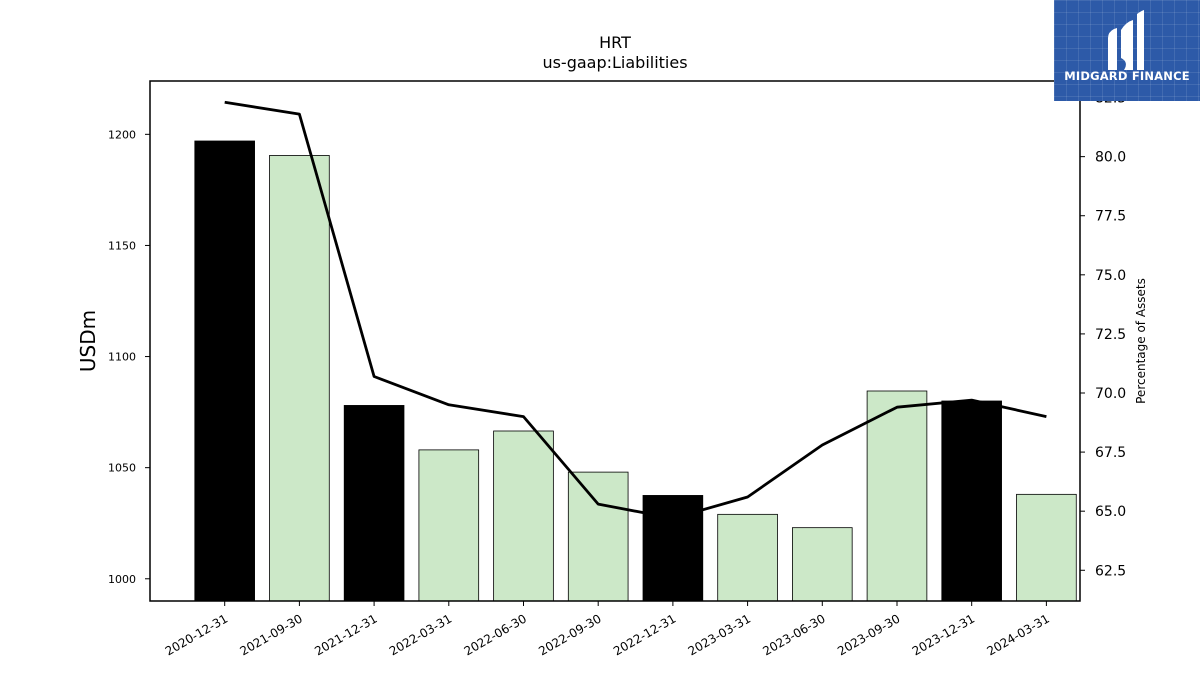  What do you see at coordinates (1110, 276) in the screenshot?
I see `y2-tick-label: 75.0` at bounding box center [1110, 276].